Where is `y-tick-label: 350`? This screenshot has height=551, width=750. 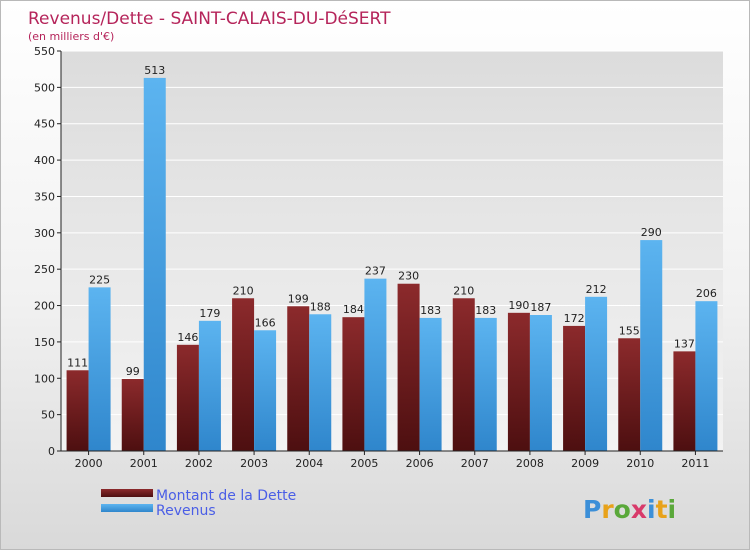 y-tick-label: 350 is located at coordinates (44, 196).